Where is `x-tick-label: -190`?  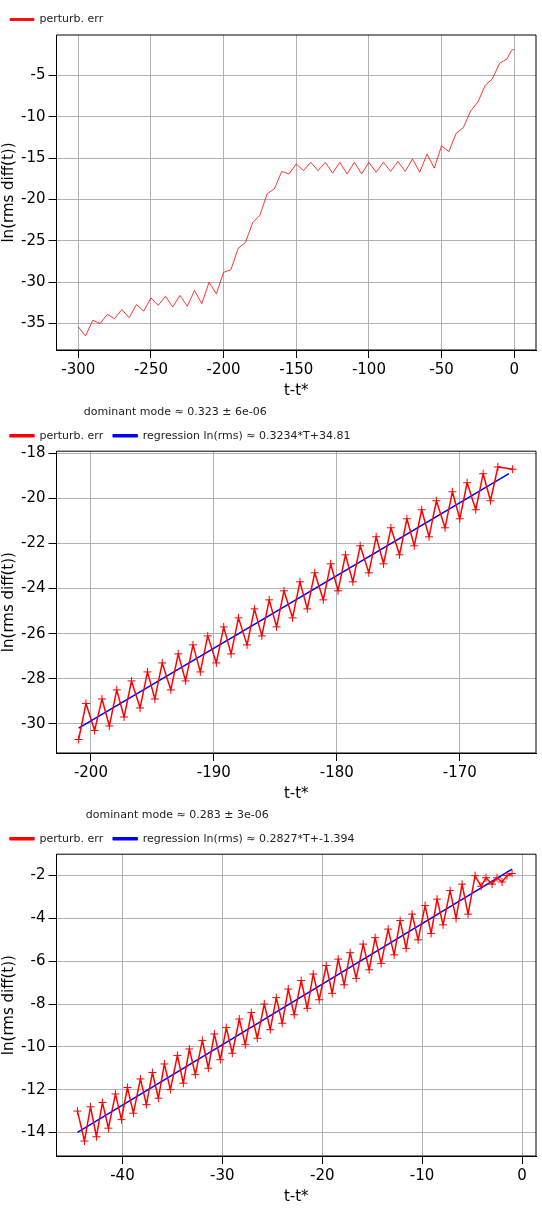
x-tick-label: -190 is located at coordinates (213, 771).